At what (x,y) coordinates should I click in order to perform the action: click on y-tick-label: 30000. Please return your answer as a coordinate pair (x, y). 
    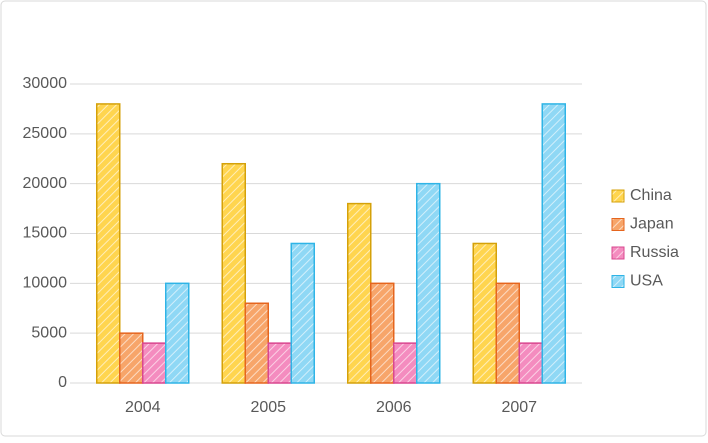
    Looking at the image, I should click on (45, 83).